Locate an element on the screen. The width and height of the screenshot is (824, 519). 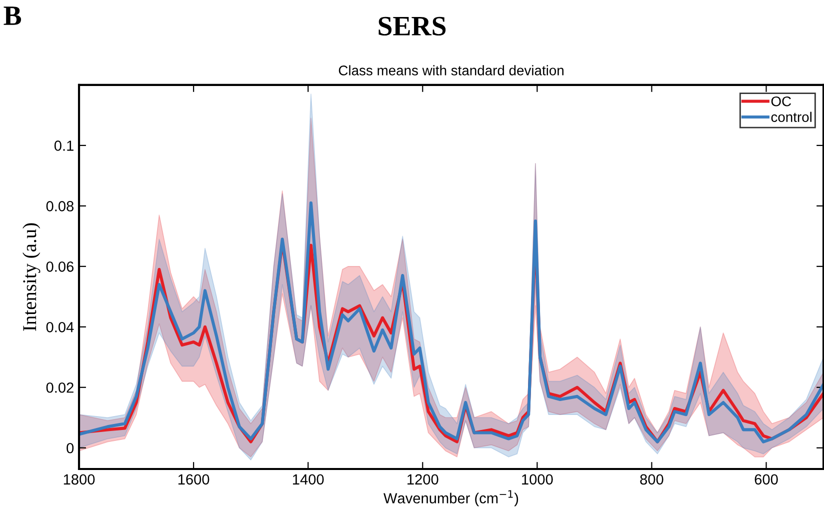
legend-label: control is located at coordinates (791, 117).